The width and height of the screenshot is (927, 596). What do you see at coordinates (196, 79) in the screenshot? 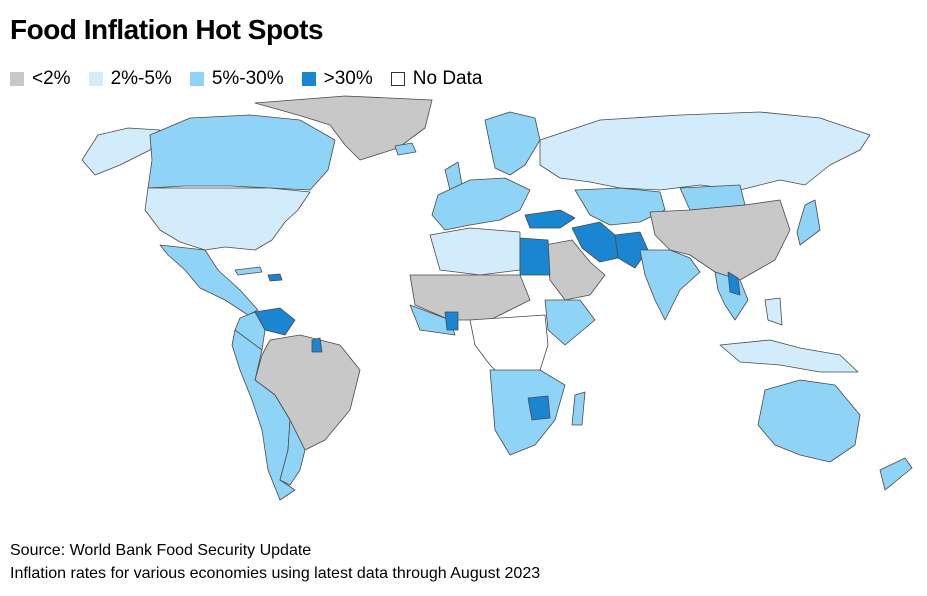
I see `legend-swatch-moderate` at bounding box center [196, 79].